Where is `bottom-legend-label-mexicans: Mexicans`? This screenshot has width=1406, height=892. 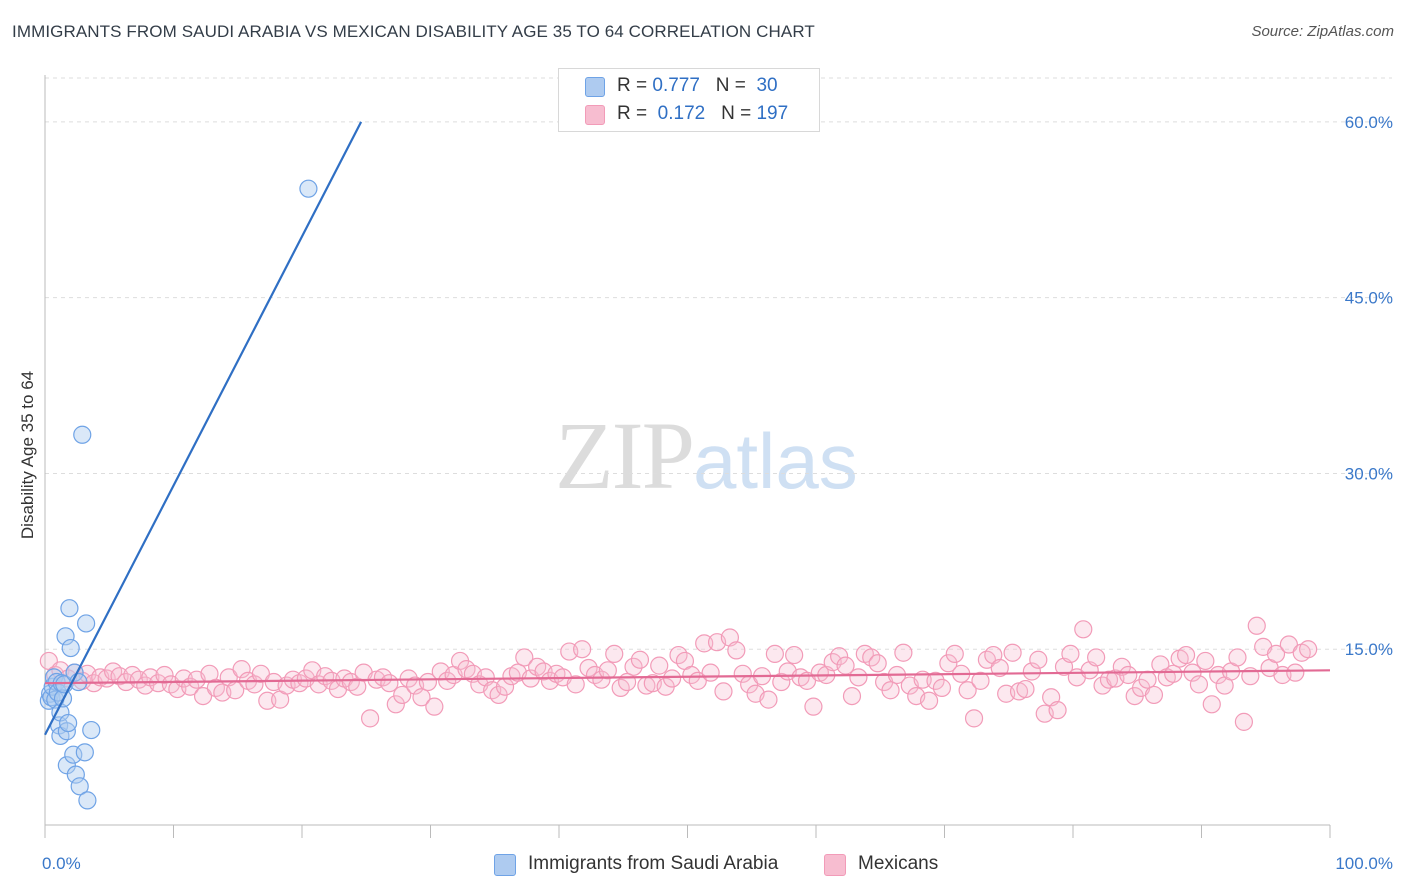
bottom-legend-label-mexicans: Mexicans is located at coordinates (898, 863).